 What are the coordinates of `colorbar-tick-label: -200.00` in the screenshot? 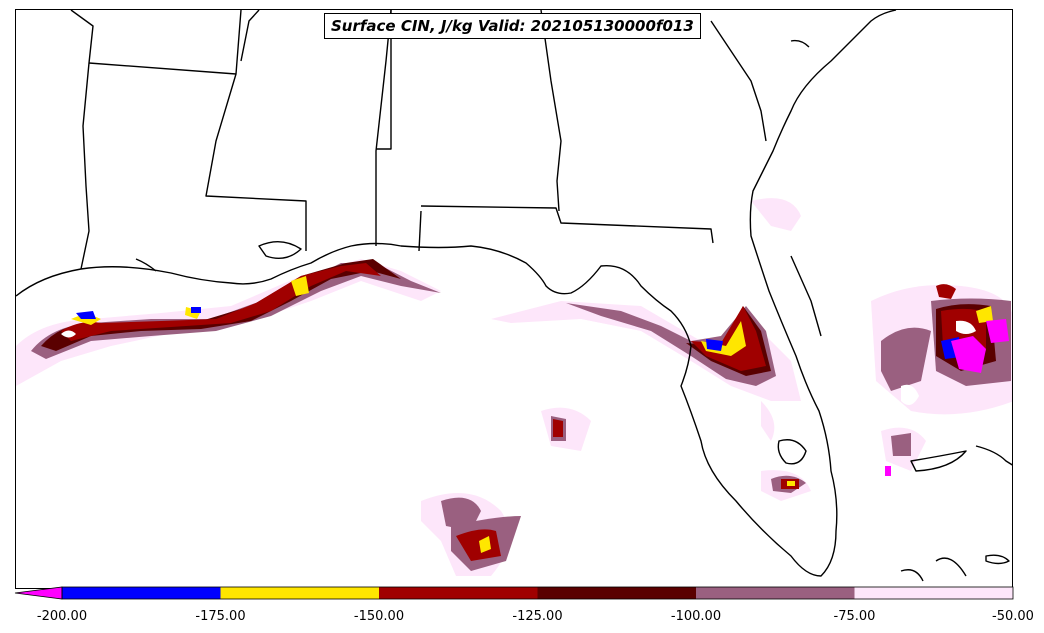 It's located at (62, 616).